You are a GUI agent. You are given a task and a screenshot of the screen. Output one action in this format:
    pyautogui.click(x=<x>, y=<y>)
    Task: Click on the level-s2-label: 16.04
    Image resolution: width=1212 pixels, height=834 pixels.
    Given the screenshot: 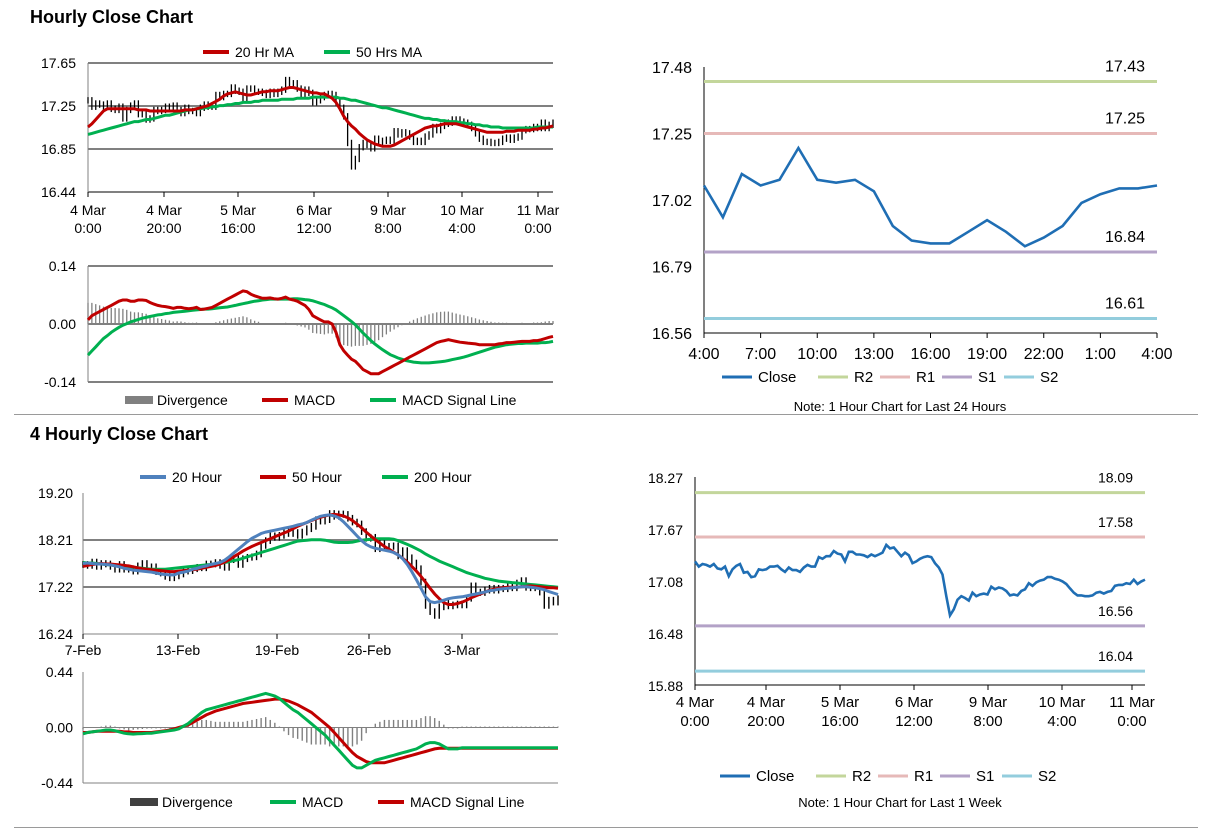 What is the action you would take?
    pyautogui.click(x=1115, y=656)
    